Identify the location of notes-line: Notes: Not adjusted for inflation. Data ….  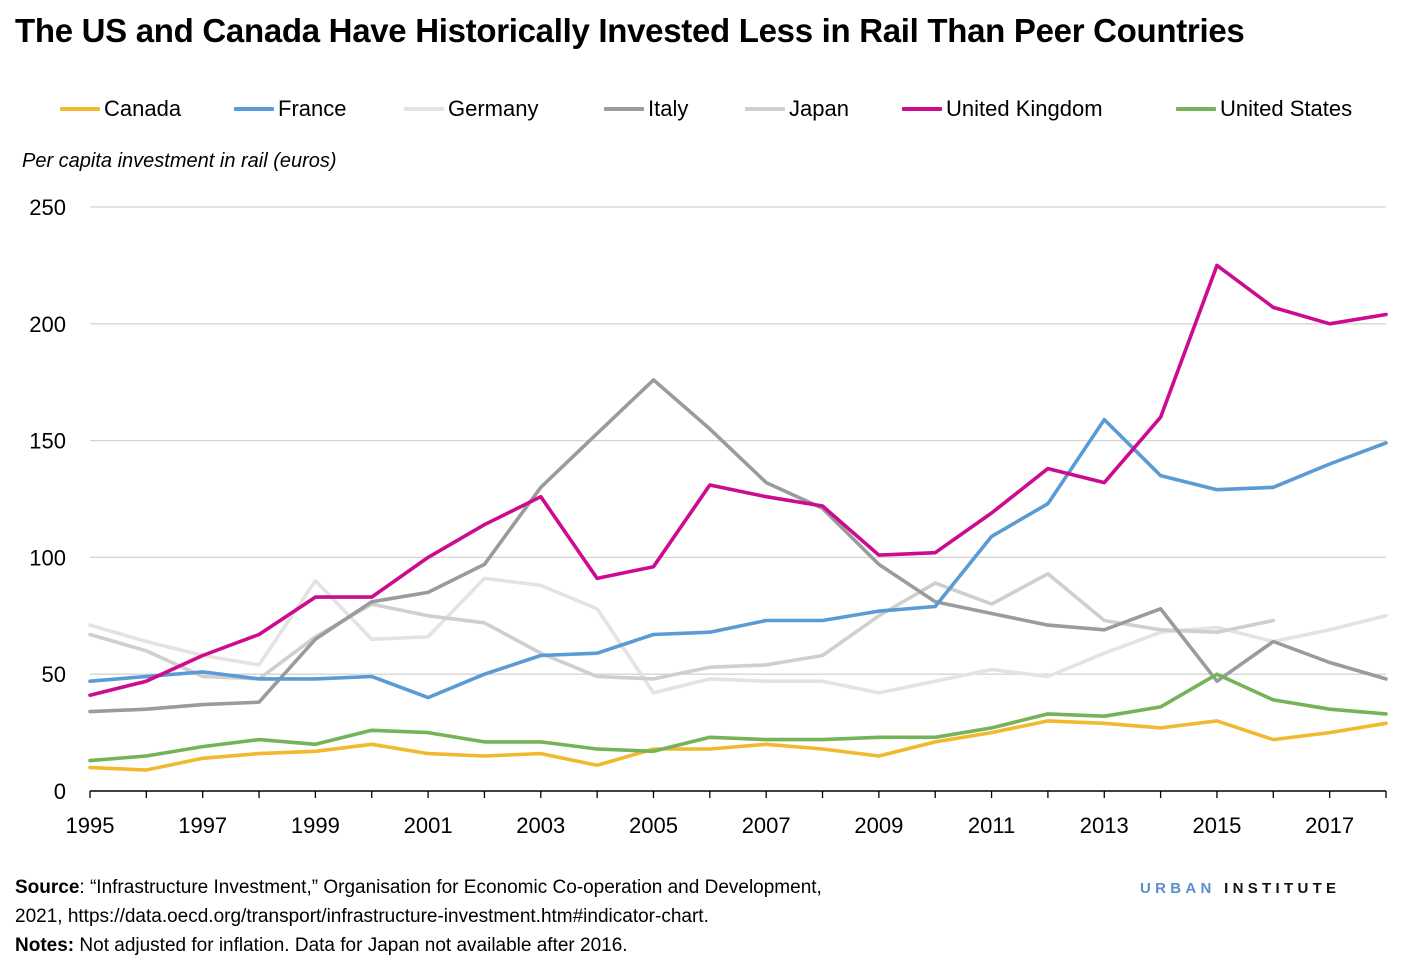
(418, 945).